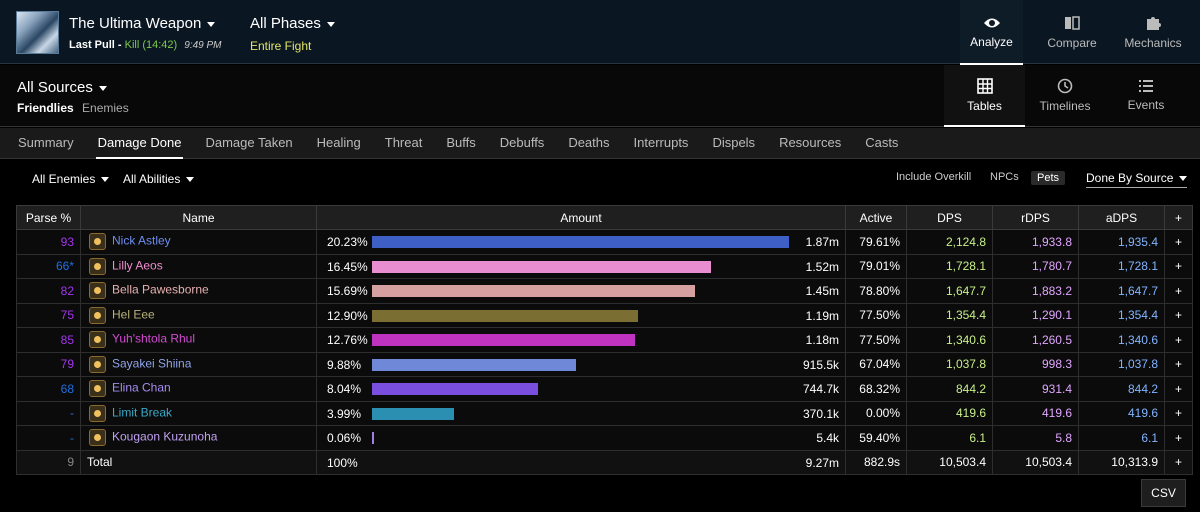  I want to click on tab-resources: Resources, so click(810, 142).